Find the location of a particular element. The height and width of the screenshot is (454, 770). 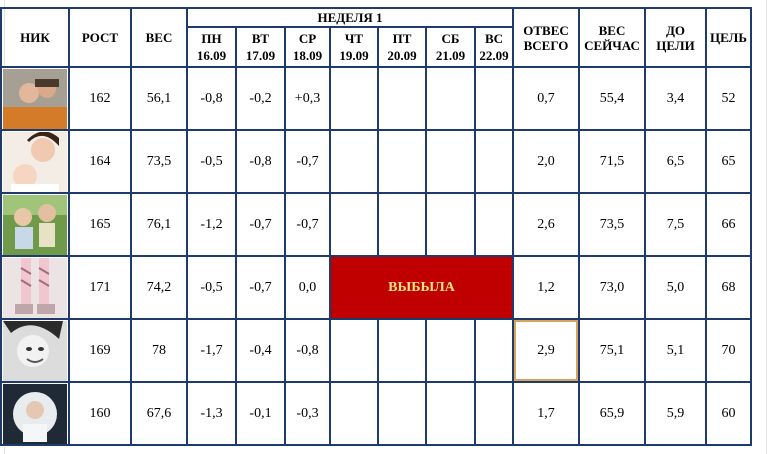

lost-total-cell: 2,6 is located at coordinates (546, 224).